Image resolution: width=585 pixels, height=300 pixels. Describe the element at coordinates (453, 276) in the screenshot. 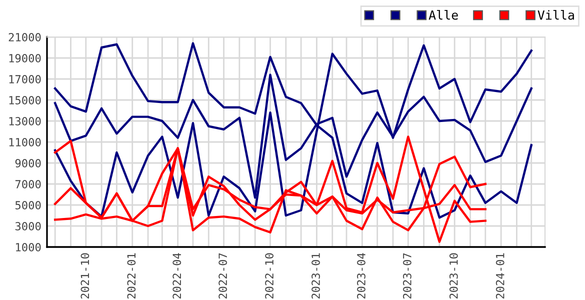

I see `x-tick-label: 2023-10` at that location.